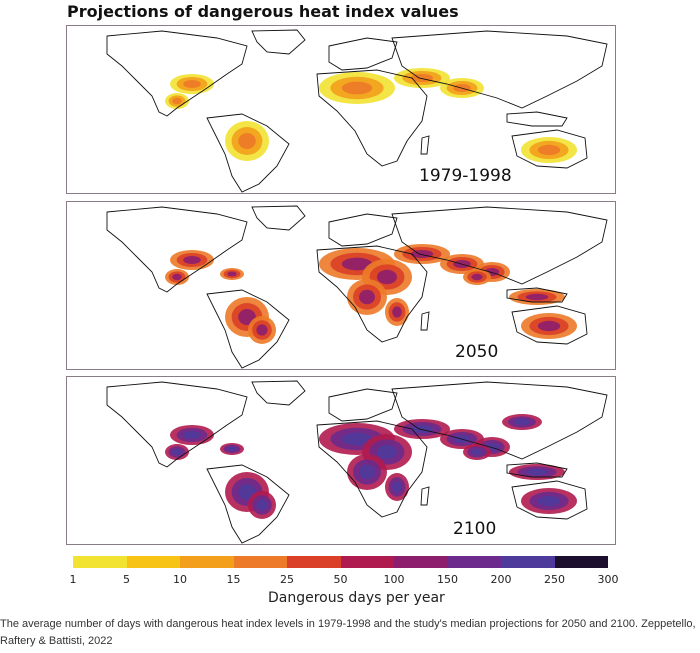  I want to click on colorbar, so click(340, 562).